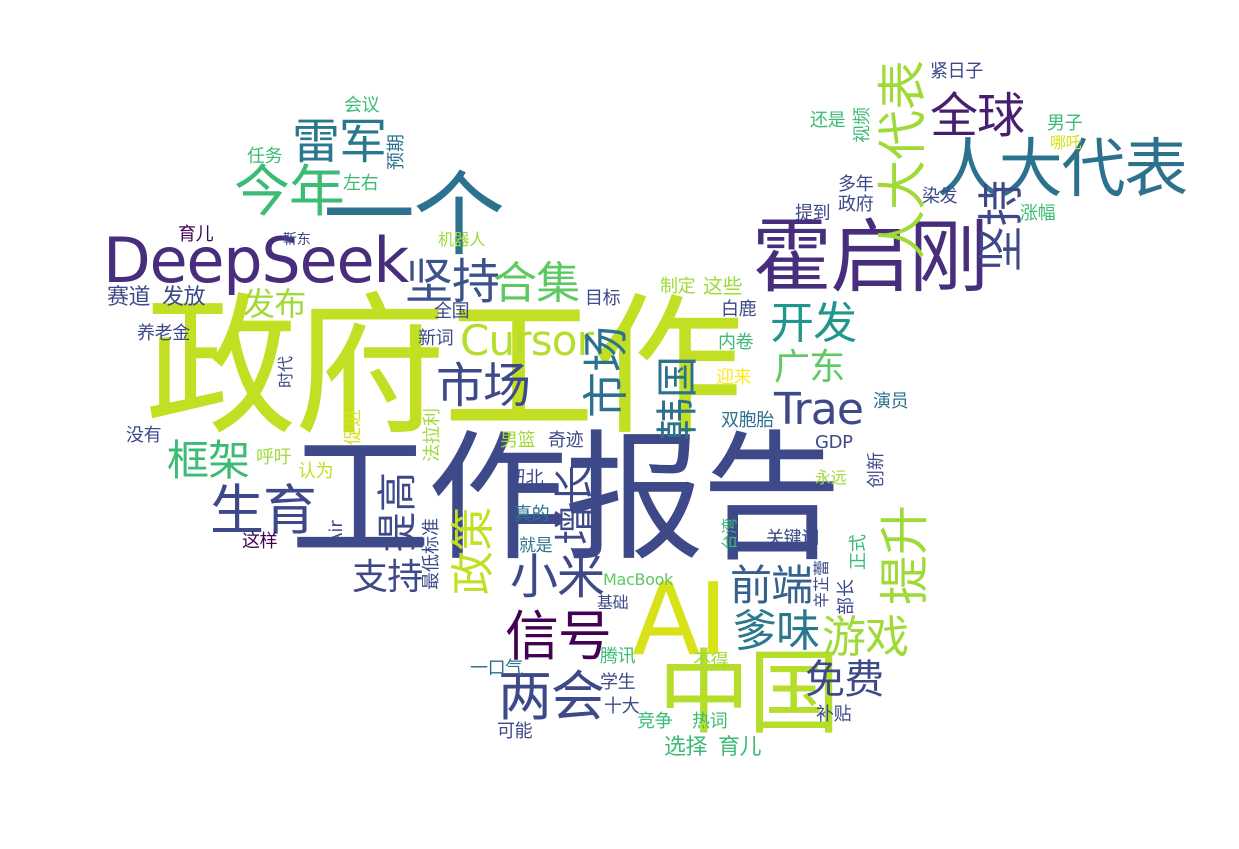 Image resolution: width=1239 pixels, height=849 pixels. Describe the element at coordinates (813, 323) in the screenshot. I see `word-guangdong: 开发` at that location.